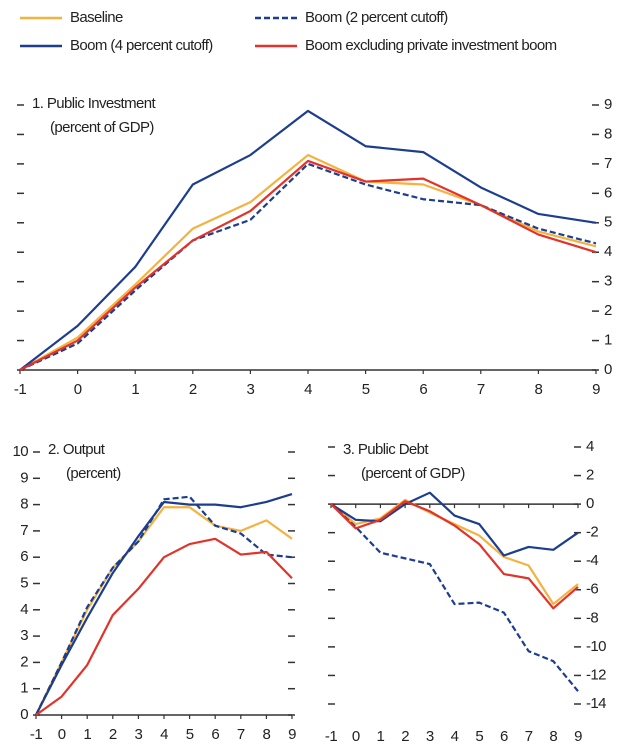 This screenshot has width=617, height=745. I want to click on panel-title: 1. Public Investment, so click(94, 103).